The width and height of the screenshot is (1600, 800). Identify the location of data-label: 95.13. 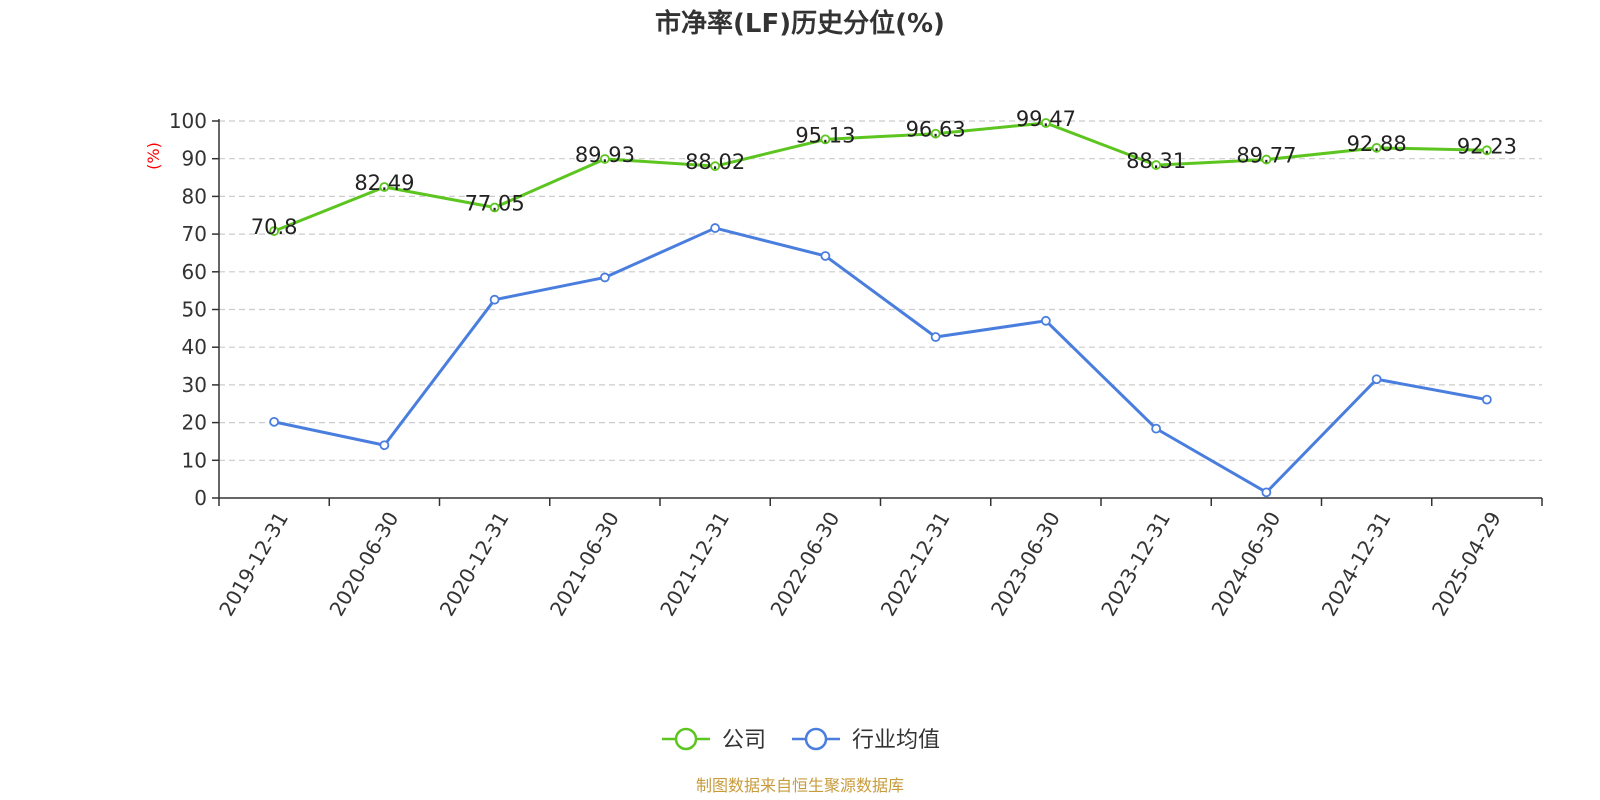
(825, 135).